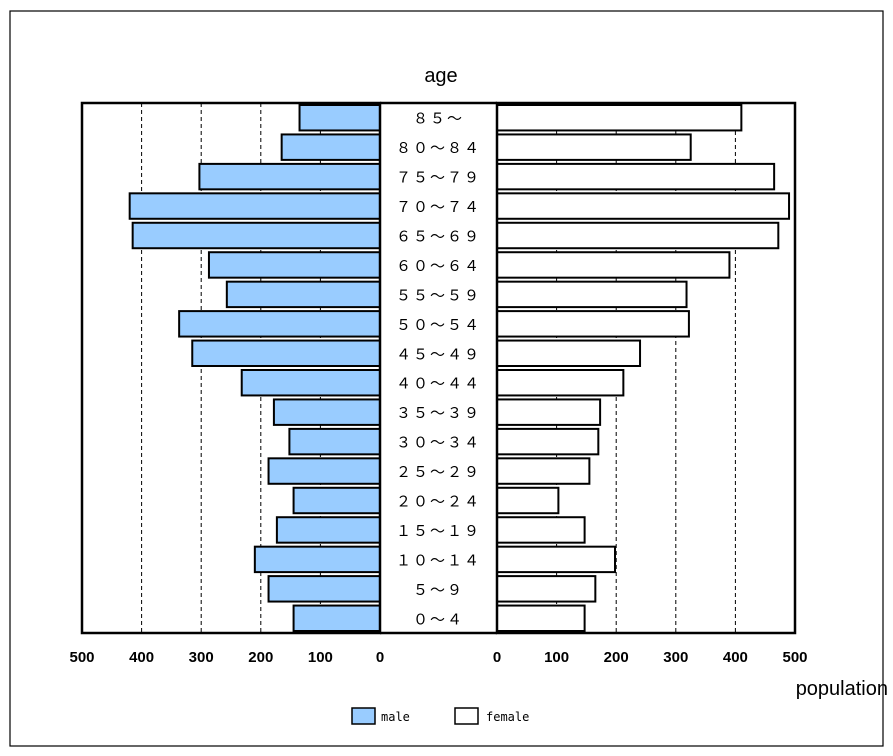  Describe the element at coordinates (438, 119) in the screenshot. I see `age-label: ８５～` at that location.